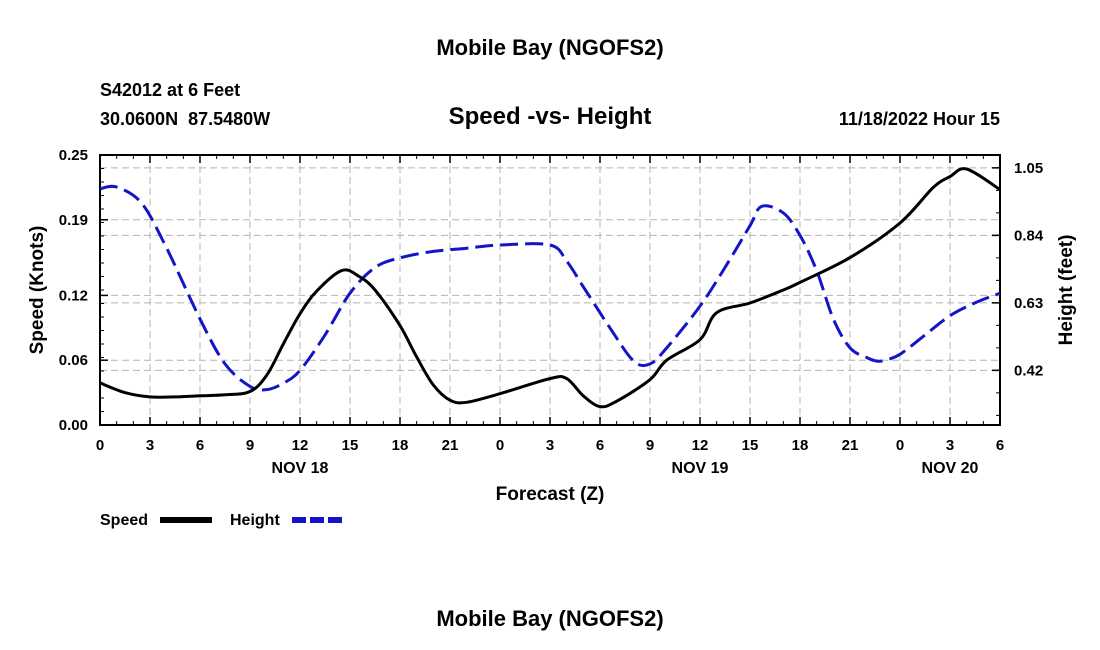 The image size is (1100, 650). I want to click on day-labels: NOV 18 NOV 19 NOV 20, so click(625, 468).